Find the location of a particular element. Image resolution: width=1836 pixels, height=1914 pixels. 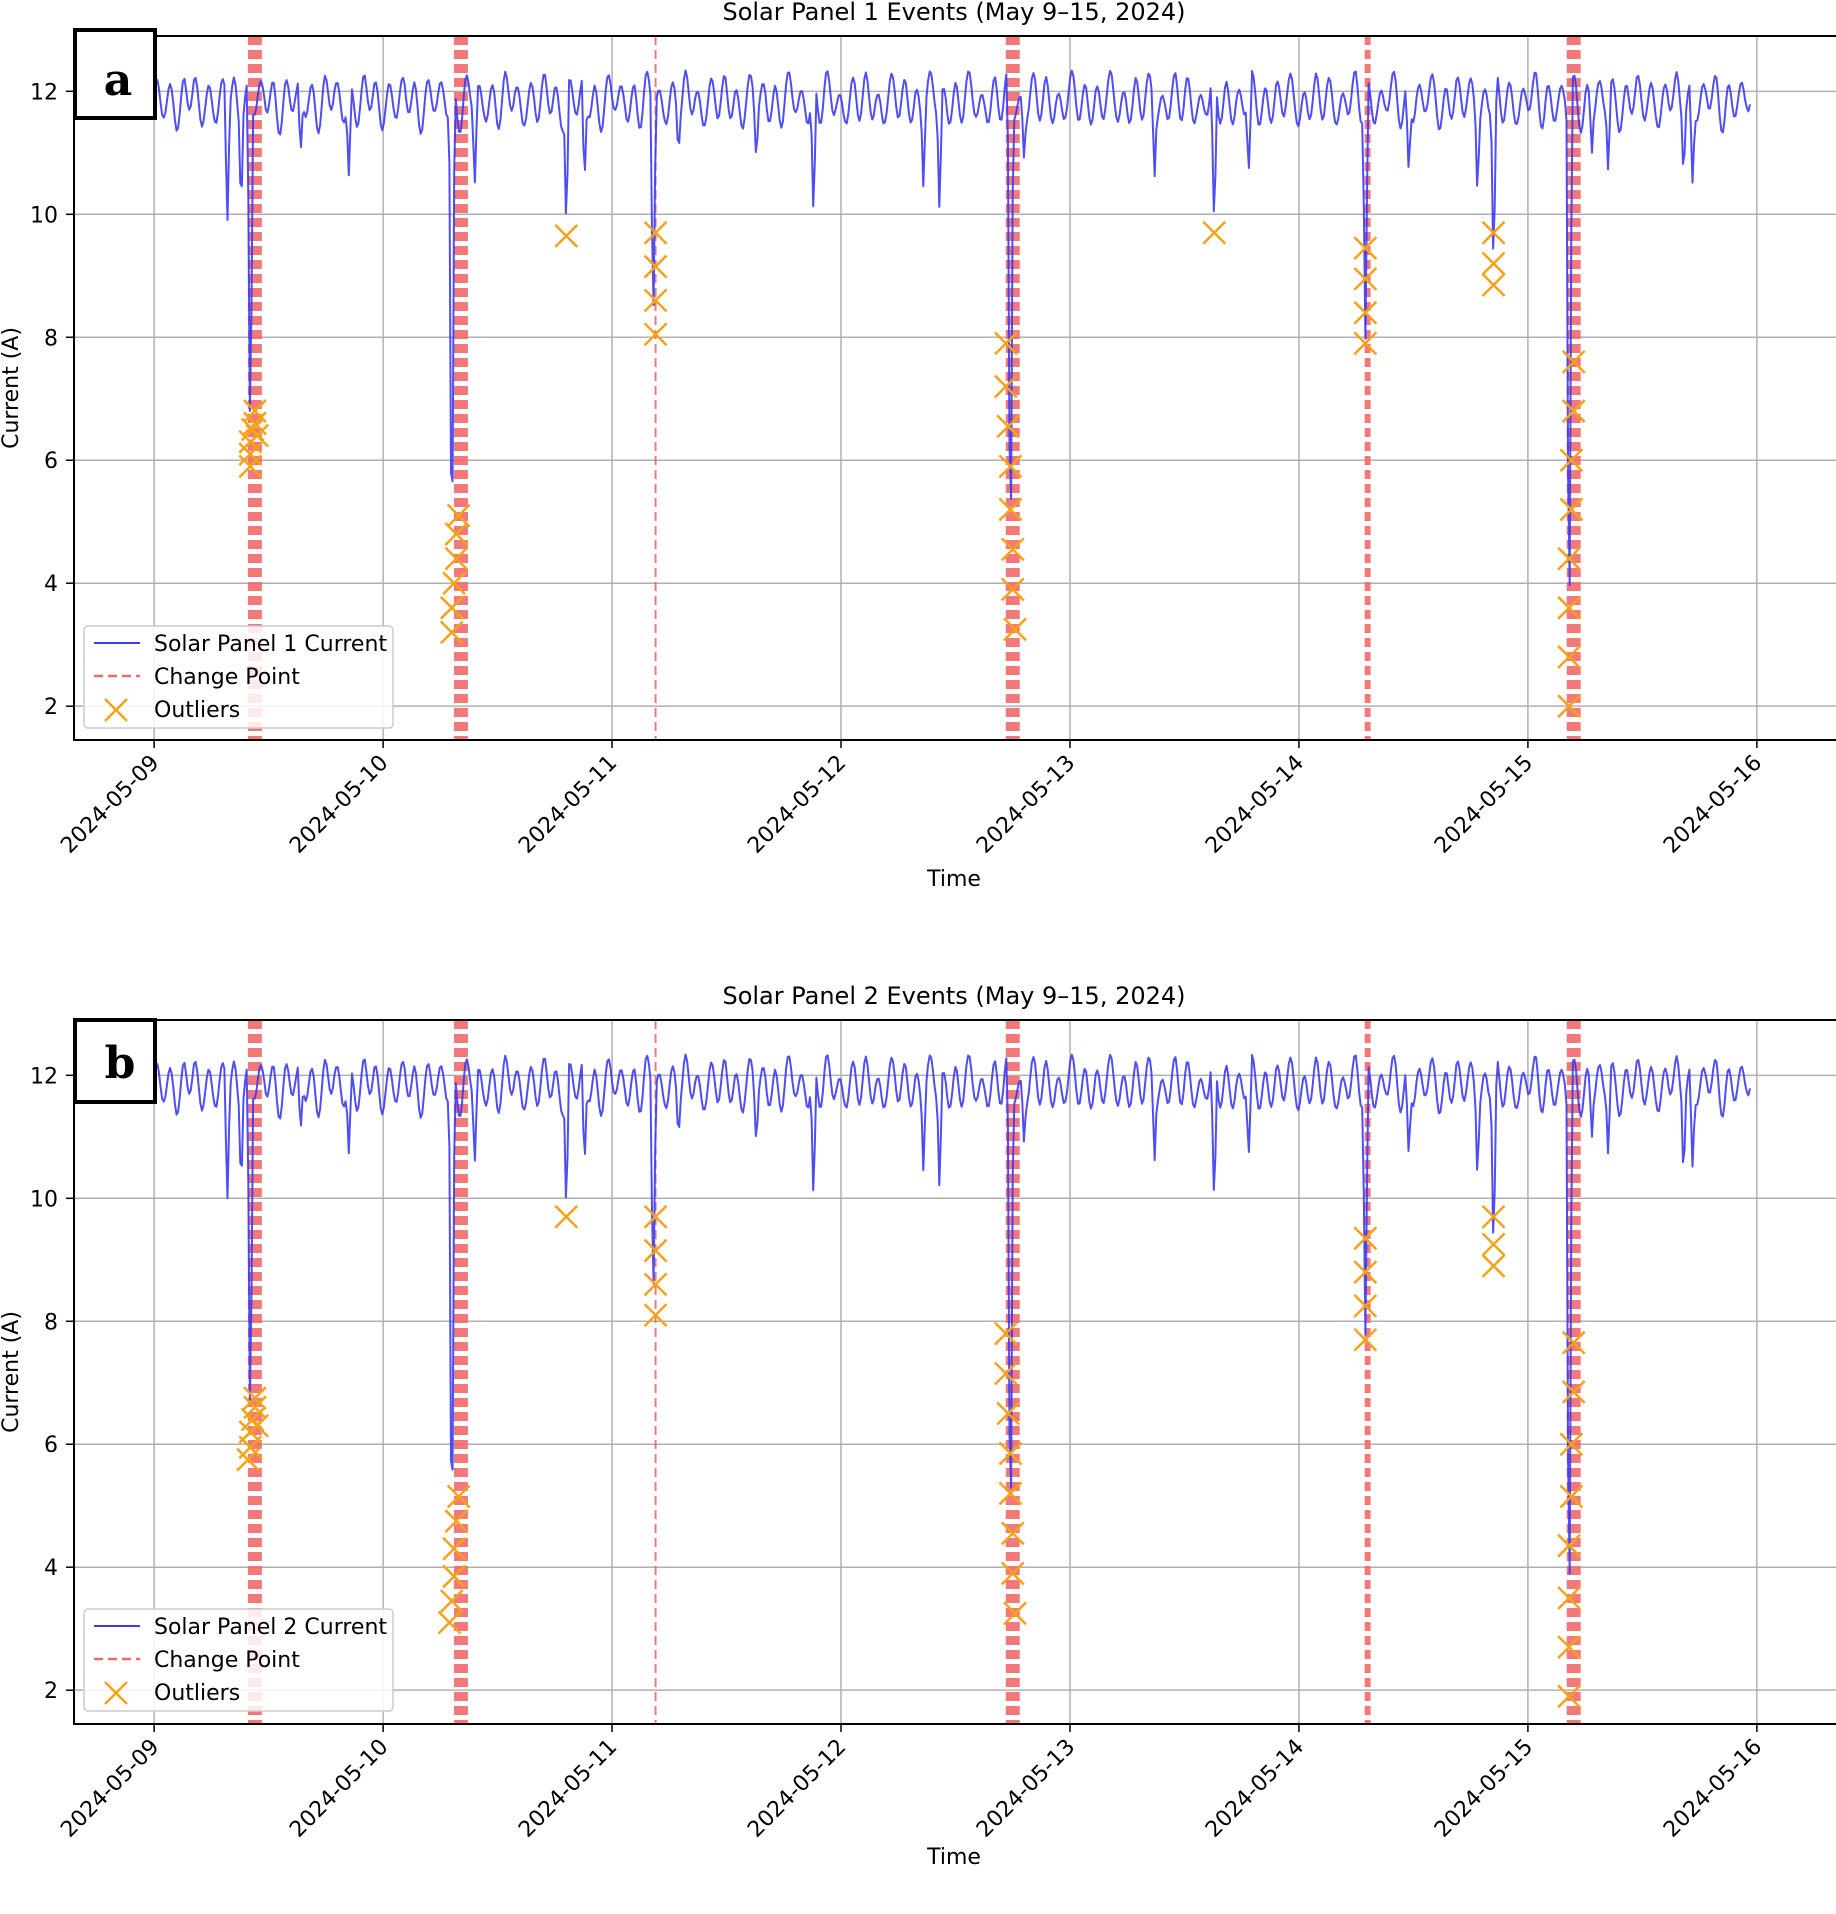

y-tick-label: 4 is located at coordinates (51, 1568).